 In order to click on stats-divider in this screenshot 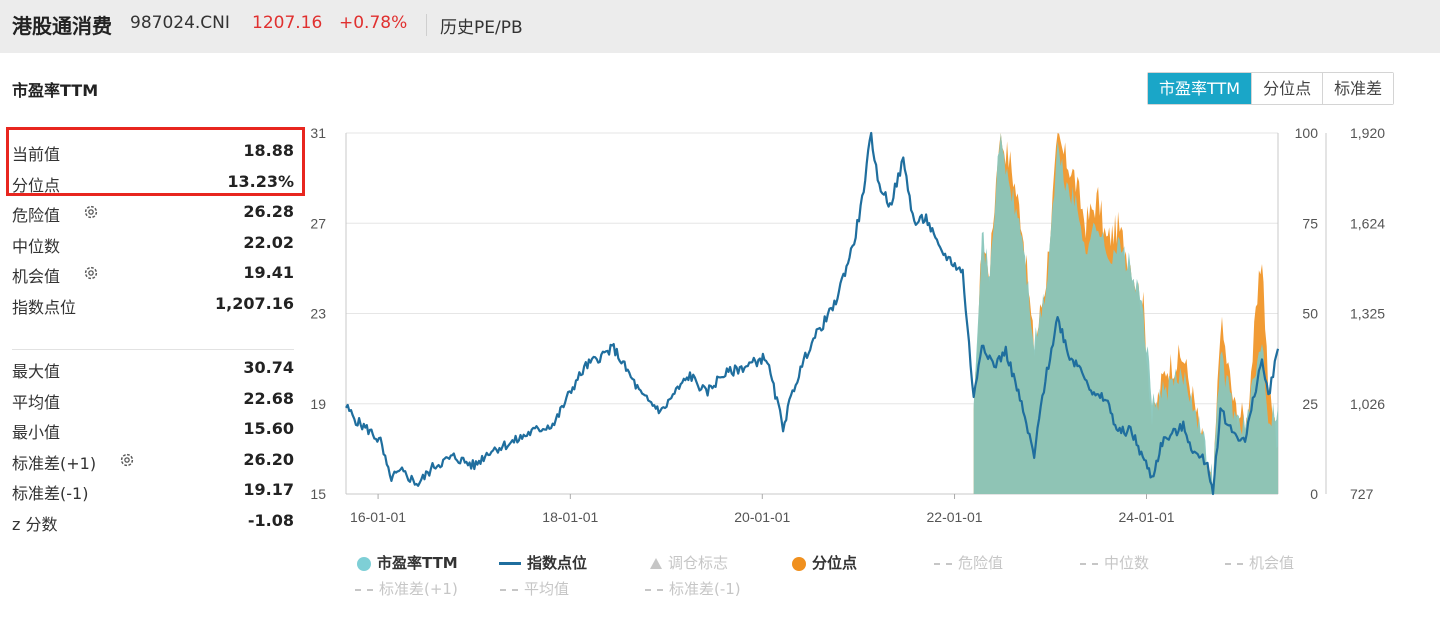, I will do `click(153, 349)`.